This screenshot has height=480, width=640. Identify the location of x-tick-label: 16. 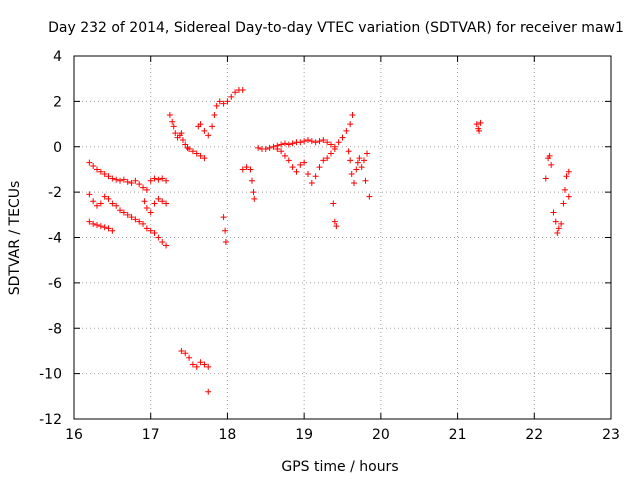
(74, 435).